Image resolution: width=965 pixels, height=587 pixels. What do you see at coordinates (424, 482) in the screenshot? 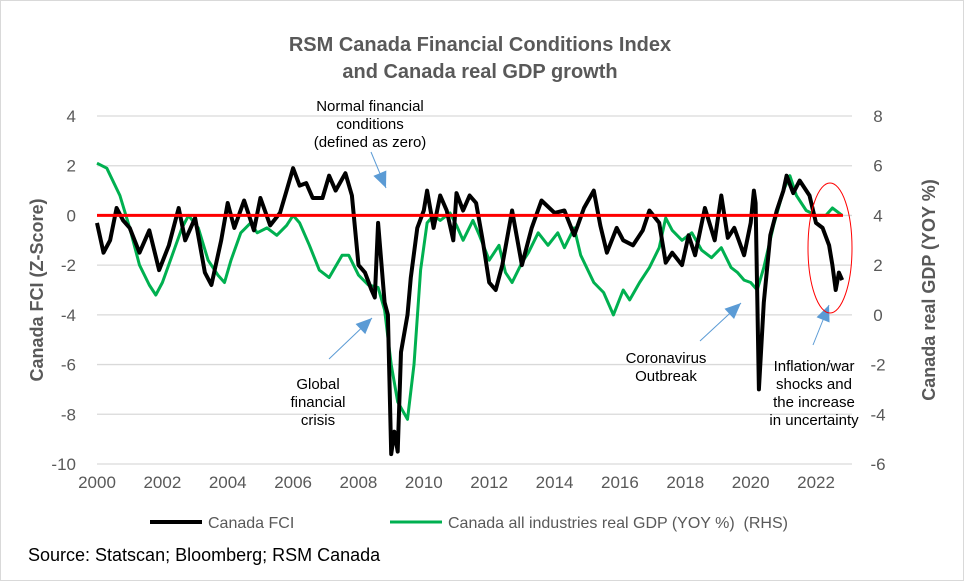
I see `x-tick-label: 2010` at bounding box center [424, 482].